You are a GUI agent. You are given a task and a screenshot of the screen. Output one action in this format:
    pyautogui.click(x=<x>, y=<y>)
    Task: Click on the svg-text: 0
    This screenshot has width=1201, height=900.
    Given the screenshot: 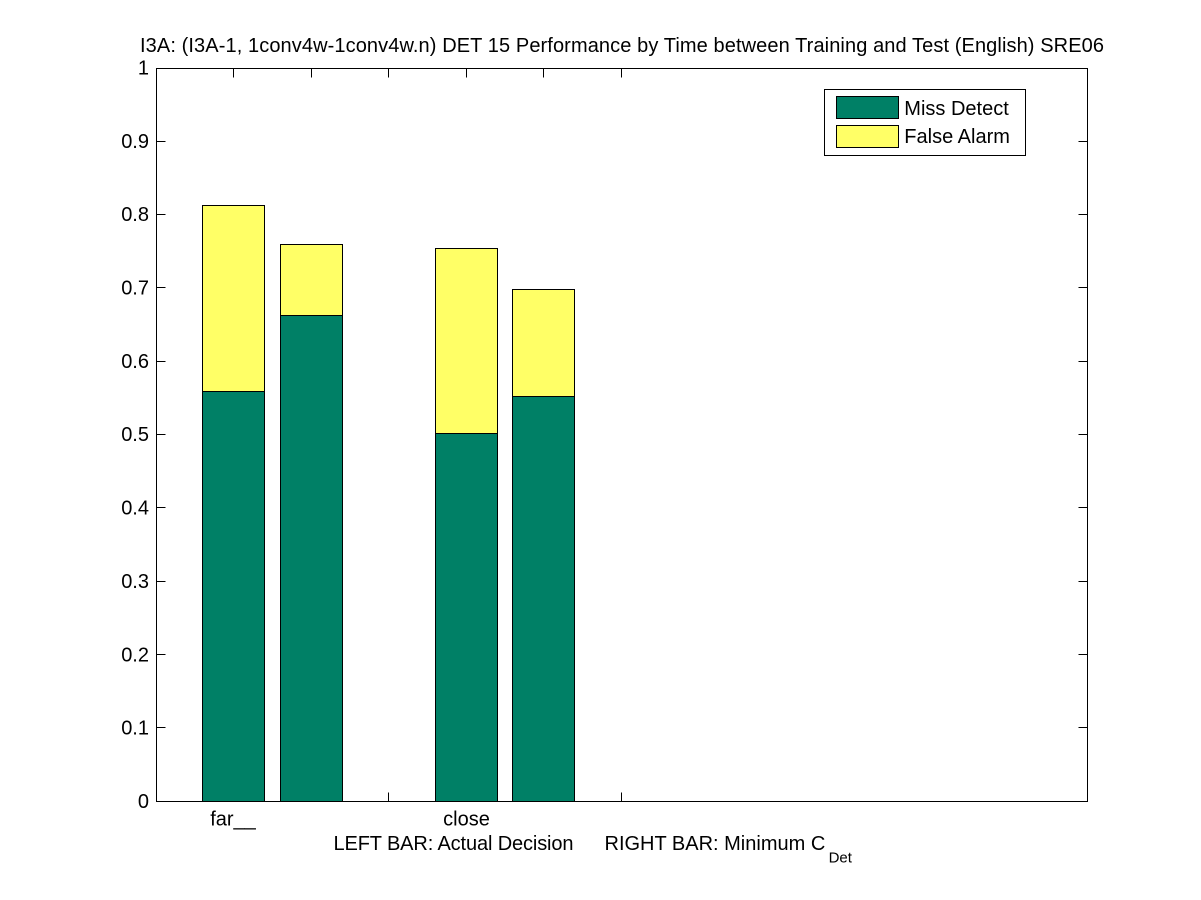 What is the action you would take?
    pyautogui.click(x=143, y=802)
    